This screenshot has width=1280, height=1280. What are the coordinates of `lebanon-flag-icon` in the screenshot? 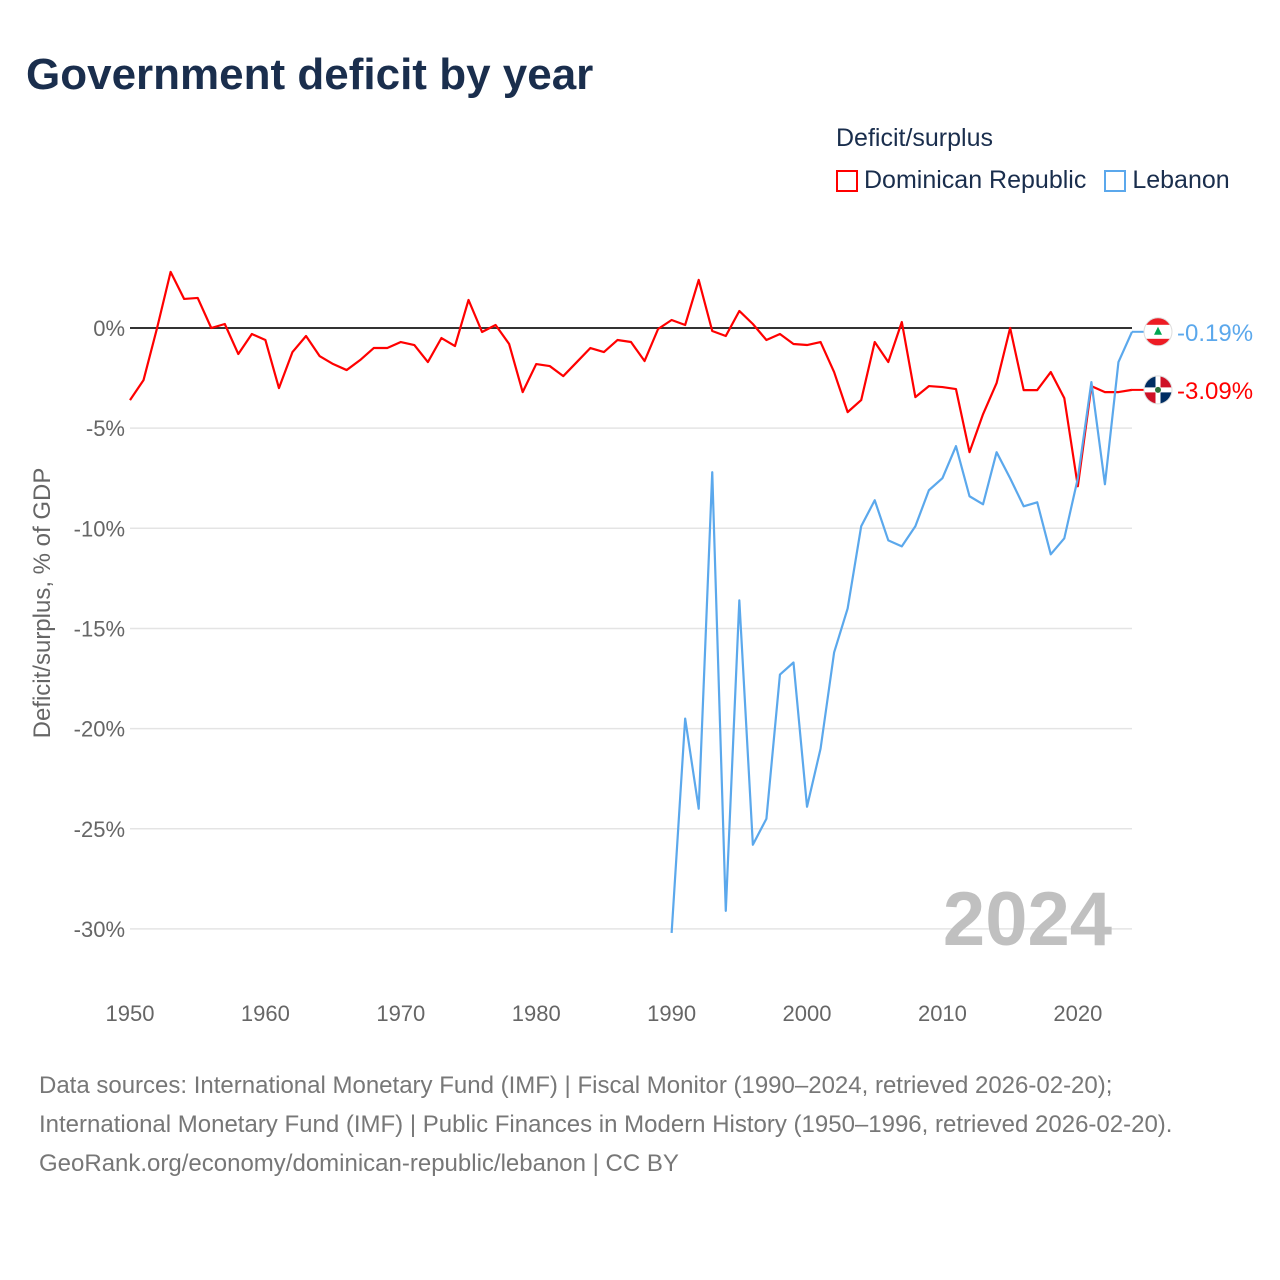 It's located at (1158, 332).